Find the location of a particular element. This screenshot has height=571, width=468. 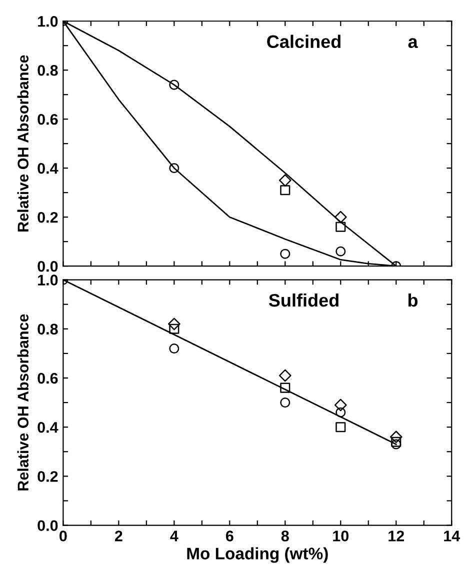

annotation: b is located at coordinates (413, 300).